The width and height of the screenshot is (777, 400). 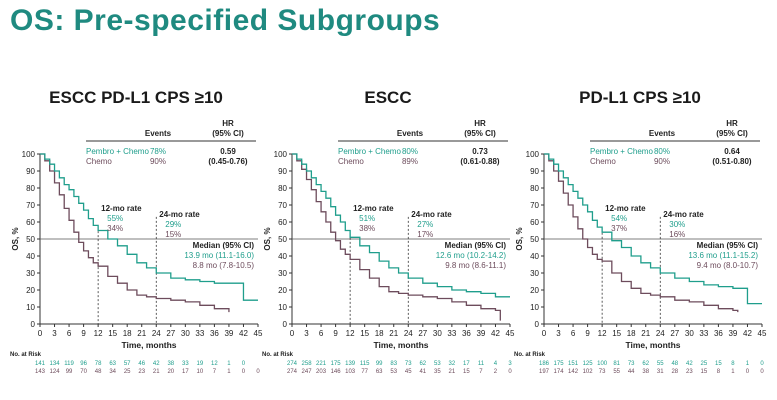 I want to click on x-tick-label: 18, so click(x=631, y=333).